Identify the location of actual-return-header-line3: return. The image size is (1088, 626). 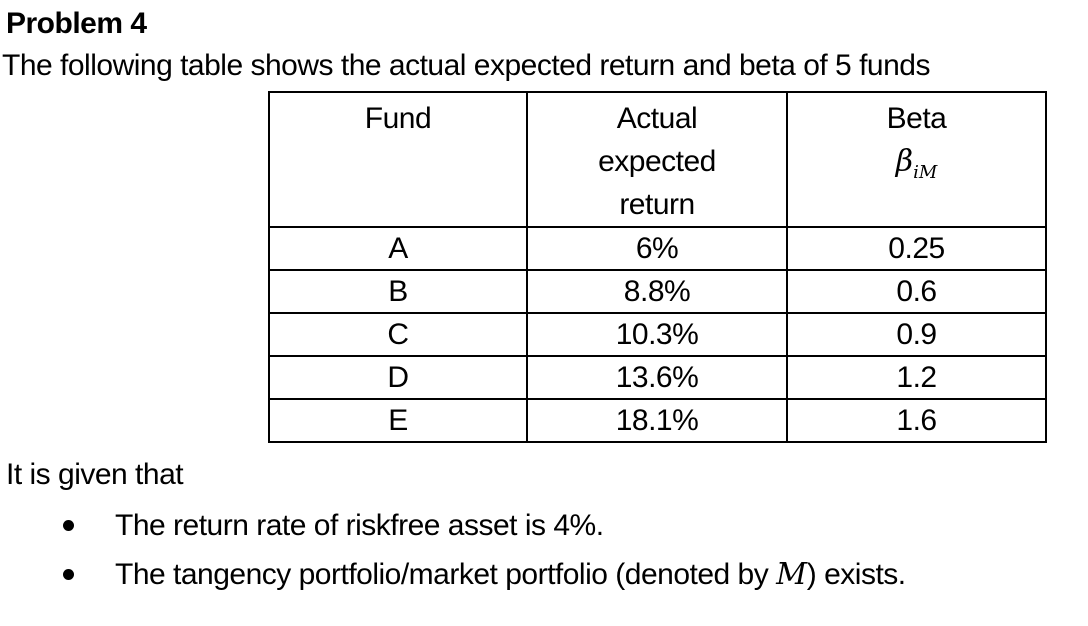
(657, 204).